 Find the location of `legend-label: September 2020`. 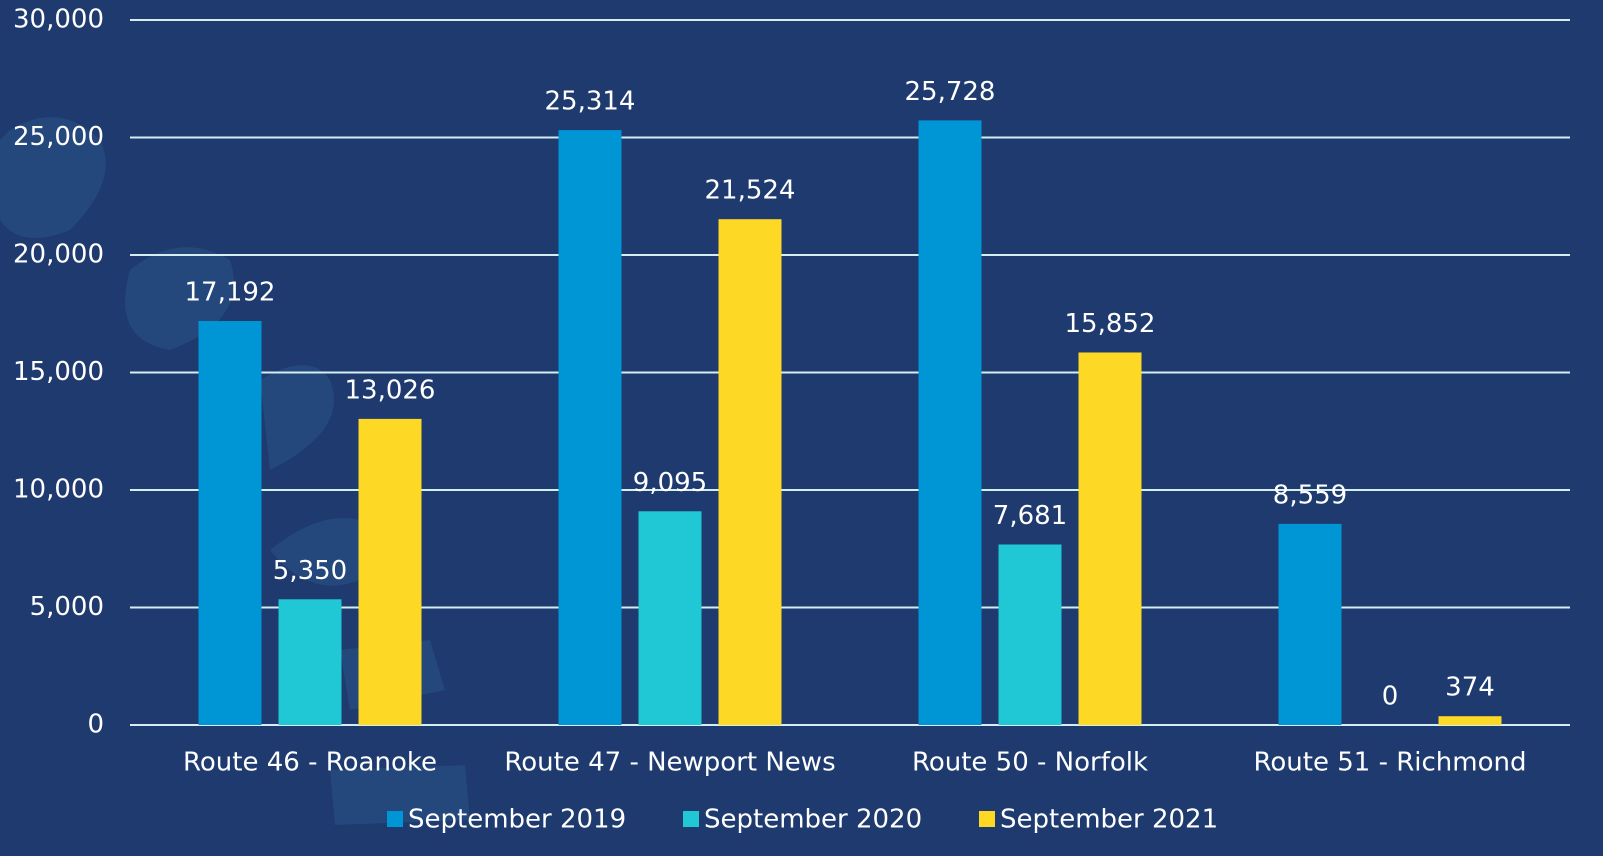

legend-label: September 2020 is located at coordinates (813, 820).